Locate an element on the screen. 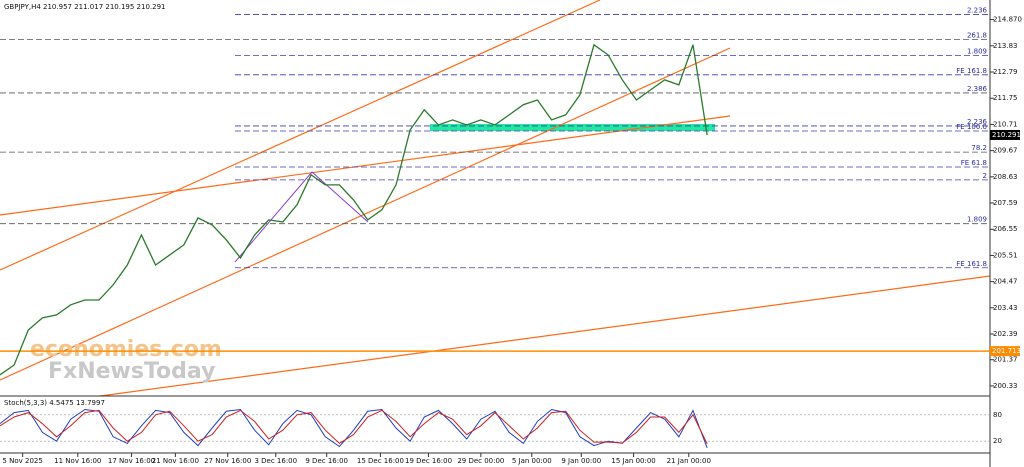 Image resolution: width=1024 pixels, height=467 pixels. y-tick-label: 210.71 is located at coordinates (1005, 124).